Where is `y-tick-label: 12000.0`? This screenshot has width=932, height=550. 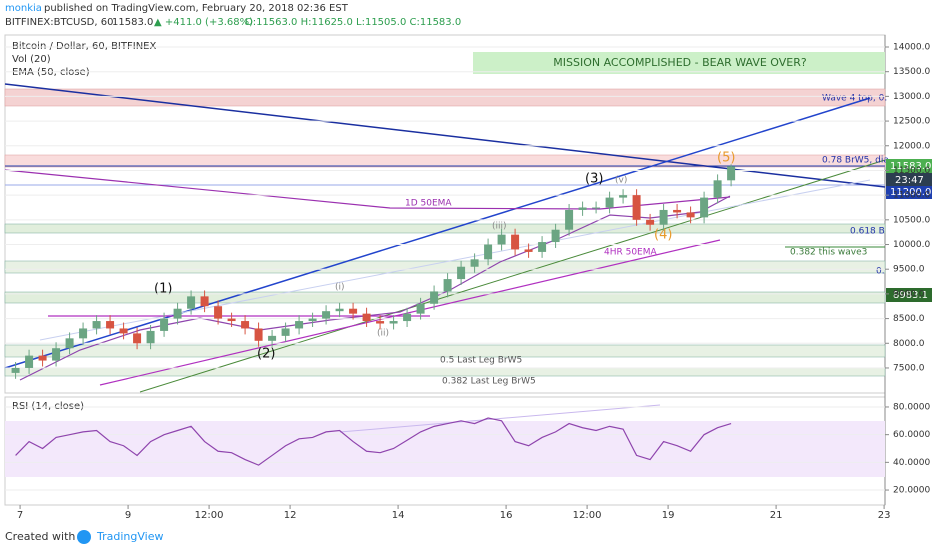
y-tick-label: 12000.0 is located at coordinates (911, 146).